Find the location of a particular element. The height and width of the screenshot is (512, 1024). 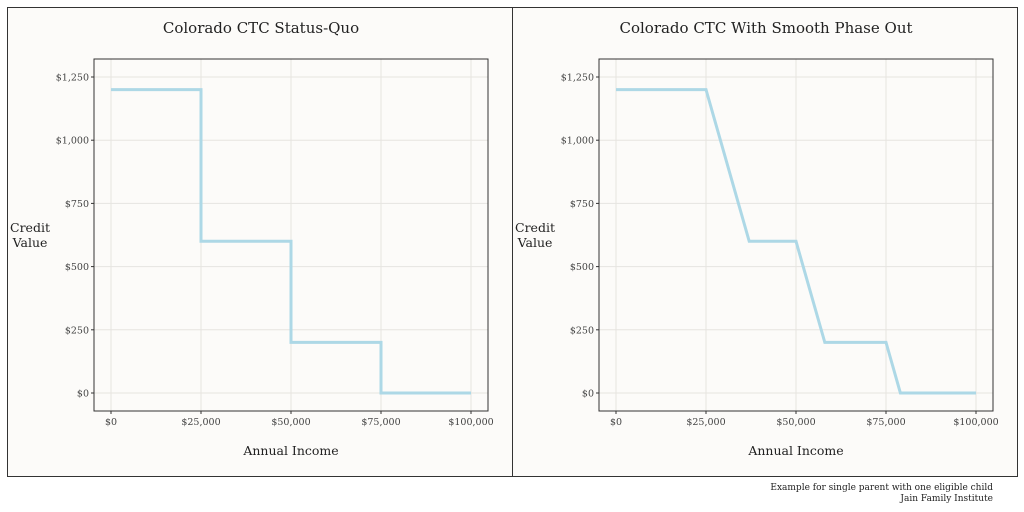

chart-title: Colorado CTC With Smooth Phase Out is located at coordinates (765, 28).